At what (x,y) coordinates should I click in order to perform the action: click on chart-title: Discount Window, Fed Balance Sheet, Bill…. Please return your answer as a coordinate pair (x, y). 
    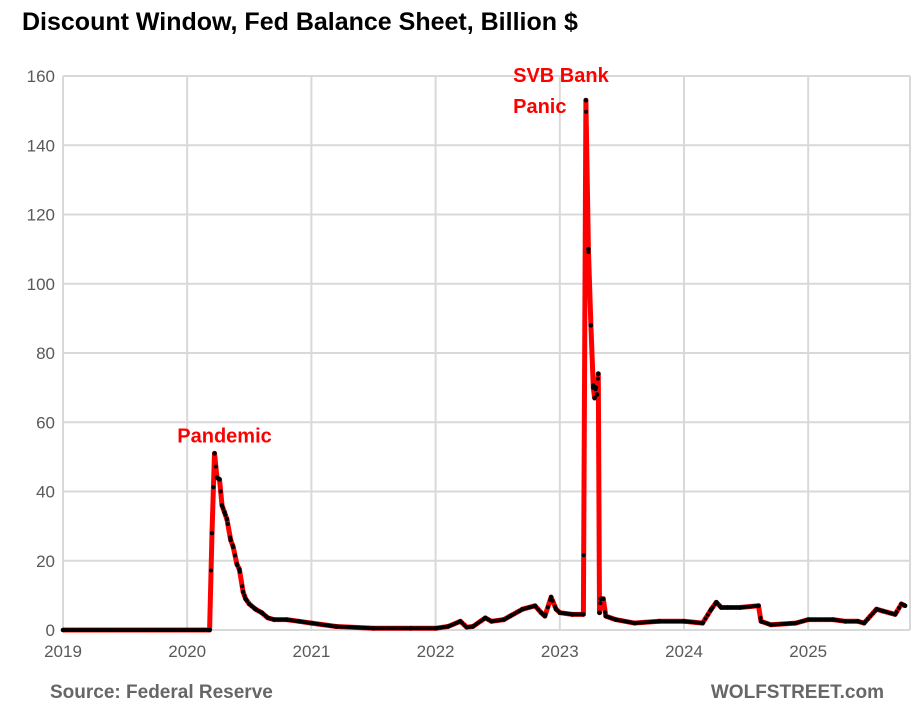
    Looking at the image, I should click on (300, 22).